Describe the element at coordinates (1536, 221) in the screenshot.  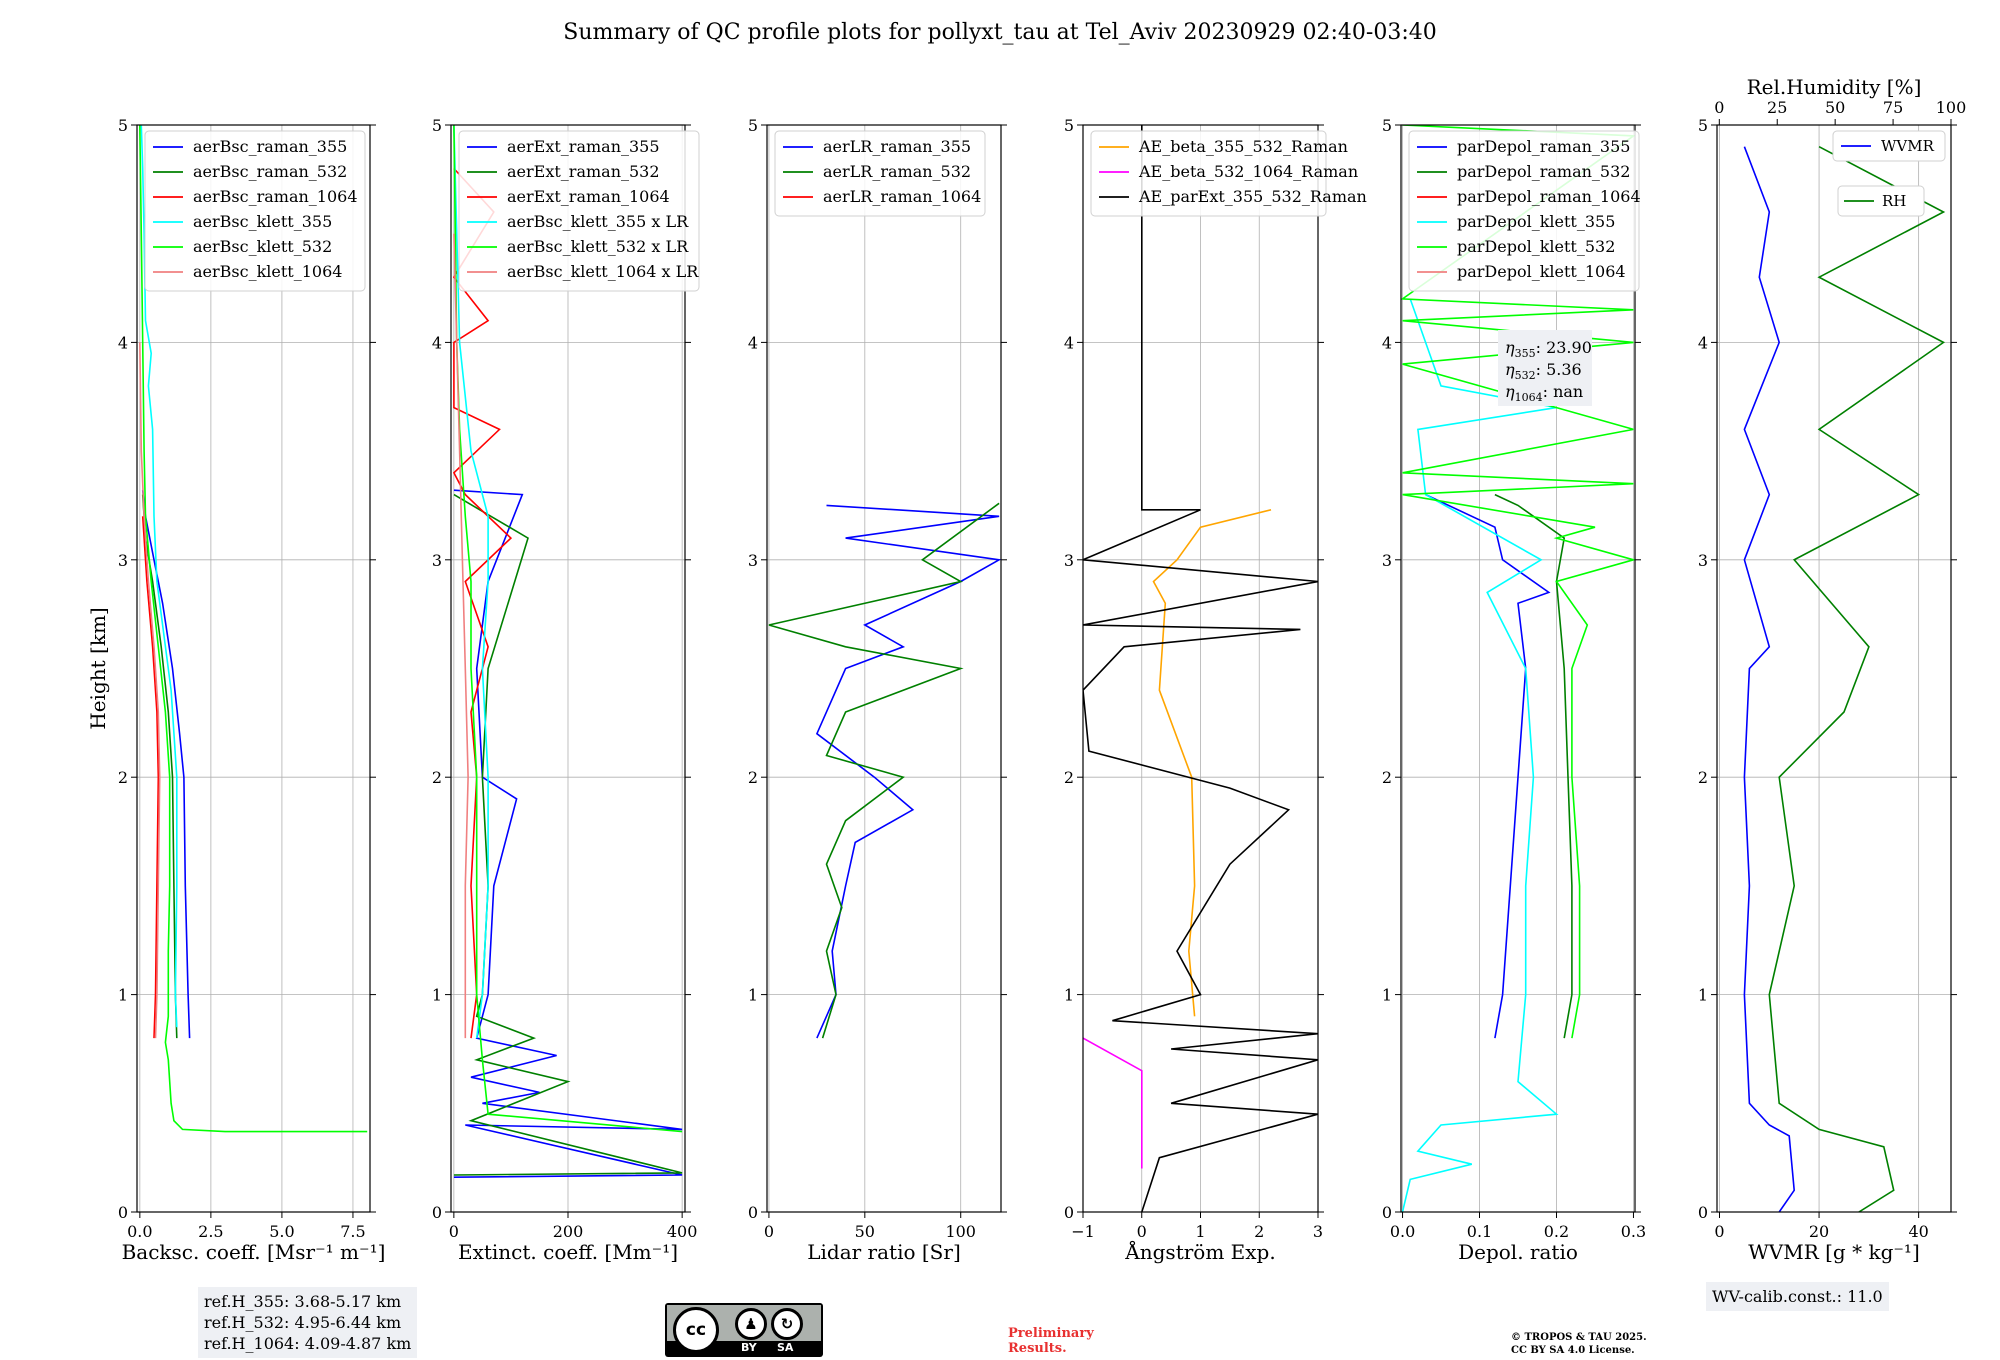
I see `legend-entry: parDepol_klett_355` at that location.